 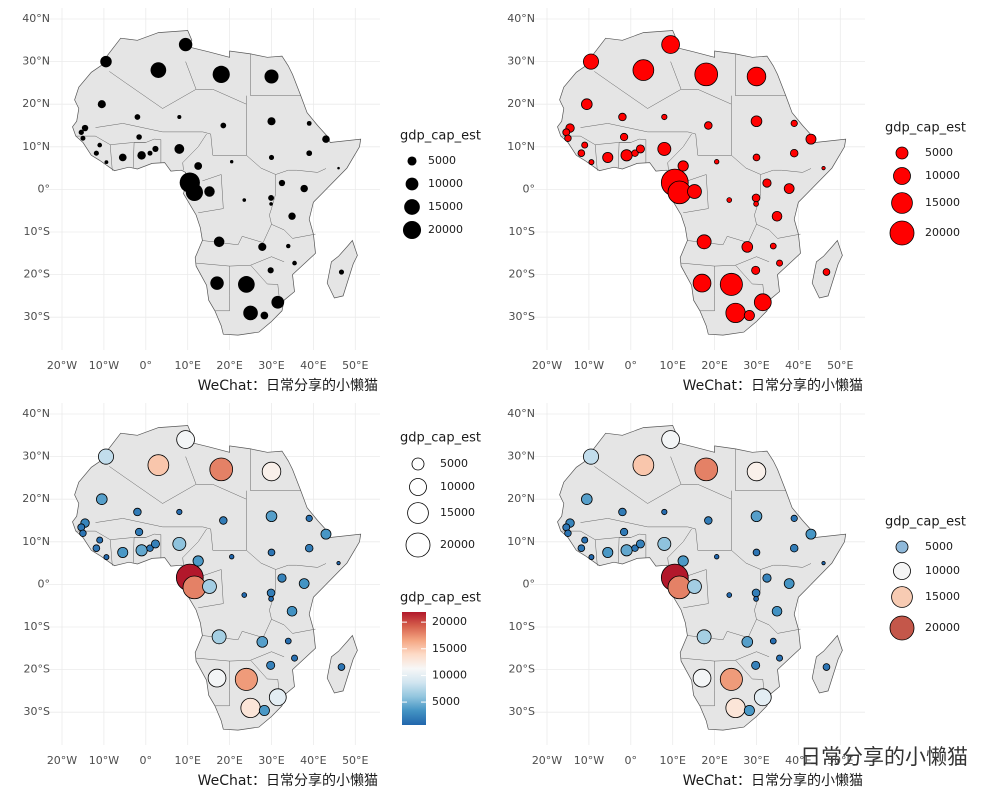 What do you see at coordinates (773, 780) in the screenshot?
I see `caption: WeChat：日常分享的小懒猫` at bounding box center [773, 780].